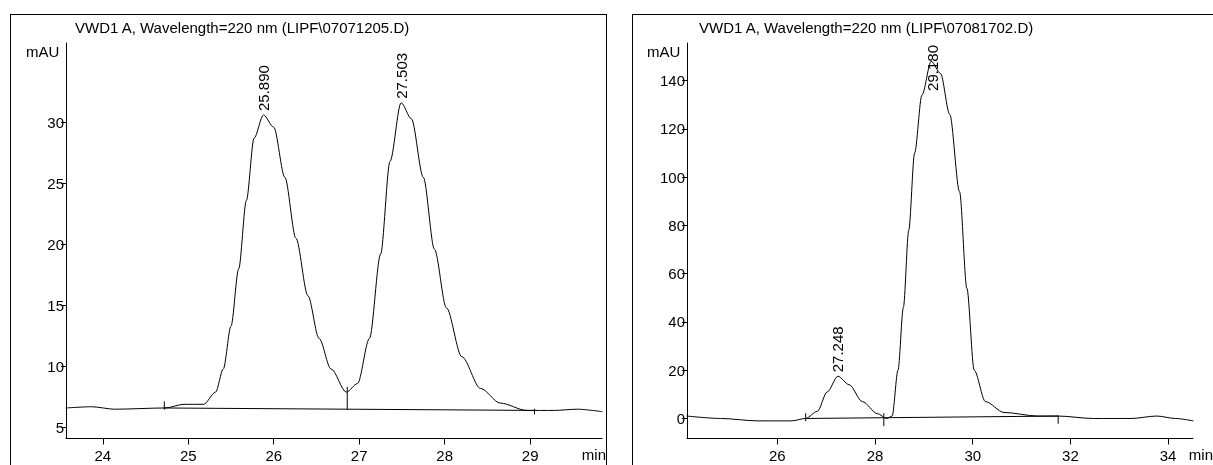 The height and width of the screenshot is (465, 1213). What do you see at coordinates (359, 455) in the screenshot?
I see `x-tick-label: 27` at bounding box center [359, 455].